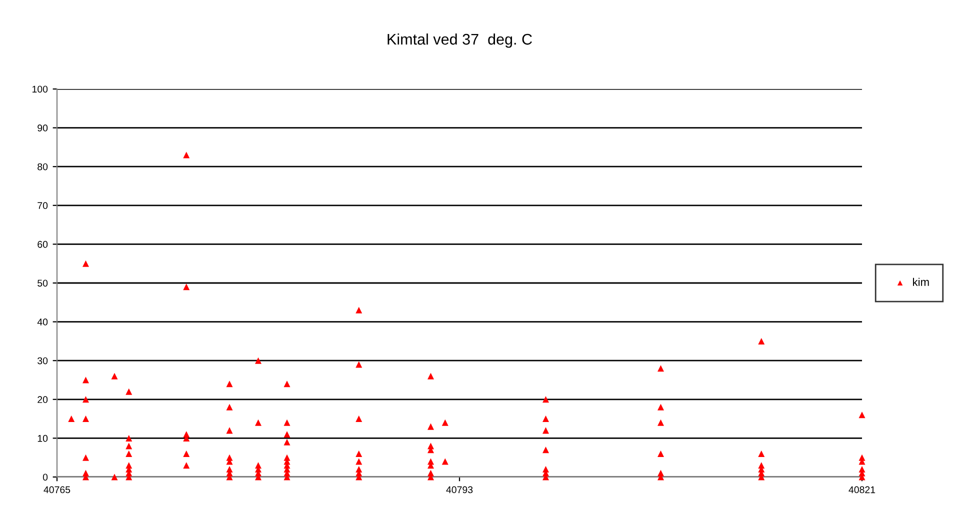 Image resolution: width=968 pixels, height=522 pixels. Describe the element at coordinates (459, 490) in the screenshot. I see `x-tick-label: 40793` at that location.